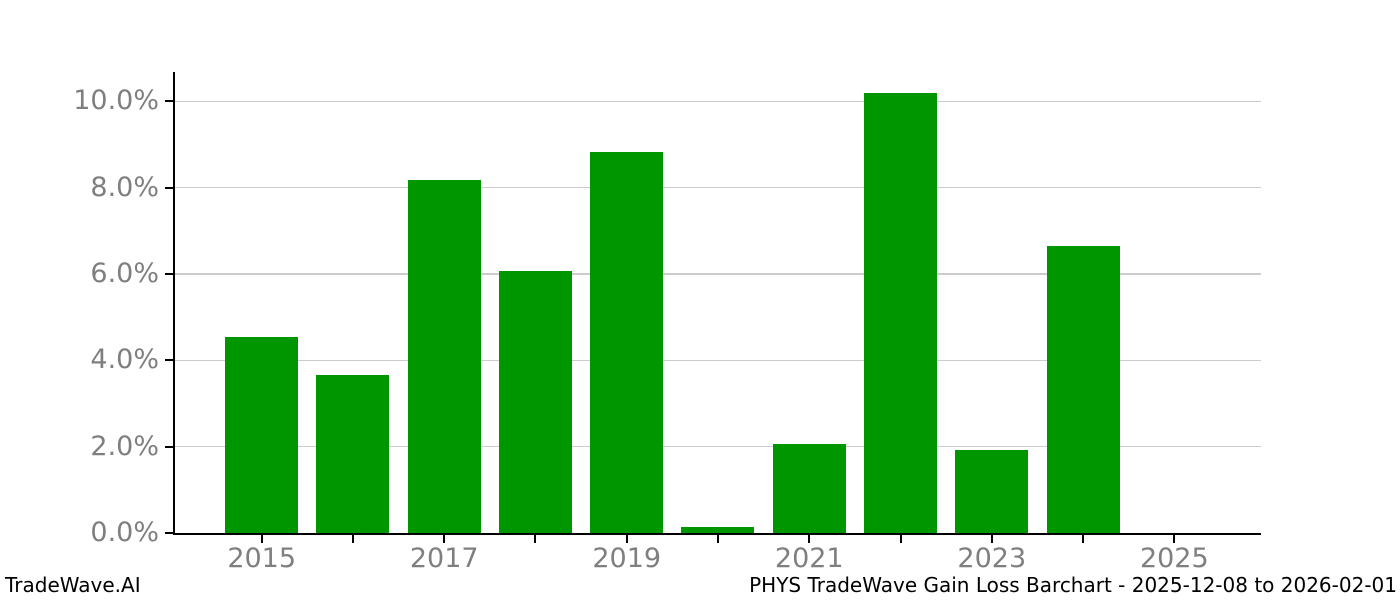  Describe the element at coordinates (116, 101) in the screenshot. I see `y-tick-label-10: 10.0%` at that location.